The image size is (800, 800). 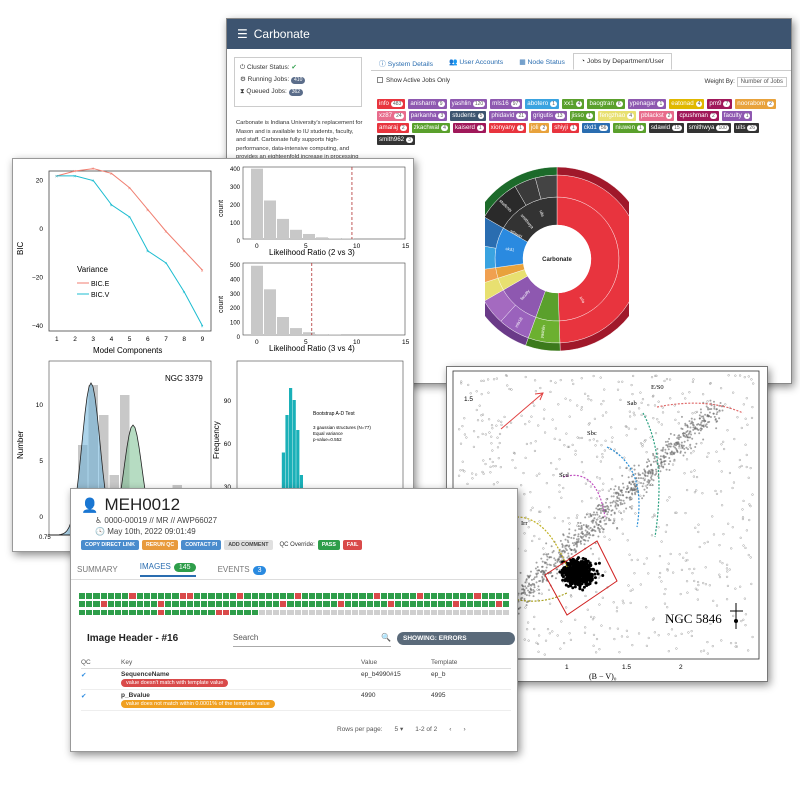 What do you see at coordinates (542, 61) in the screenshot?
I see `tab-node-status: ▦ Node Status` at bounding box center [542, 61].